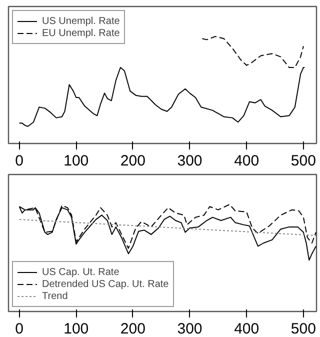 This screenshot has width=320, height=337. I want to click on legend-label: Trend, so click(55, 296).